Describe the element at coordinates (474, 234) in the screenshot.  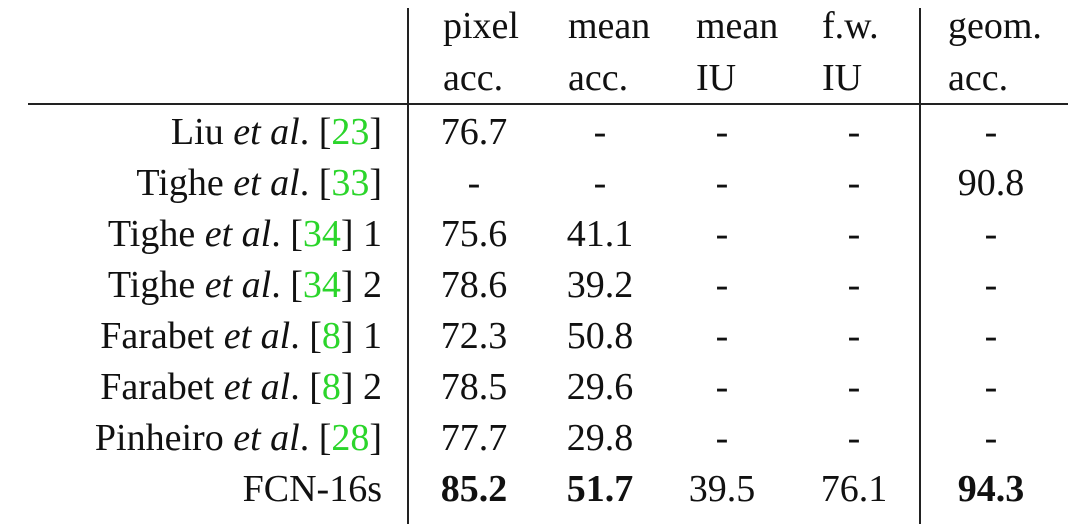
I see `table-cell: 75.6` at that location.